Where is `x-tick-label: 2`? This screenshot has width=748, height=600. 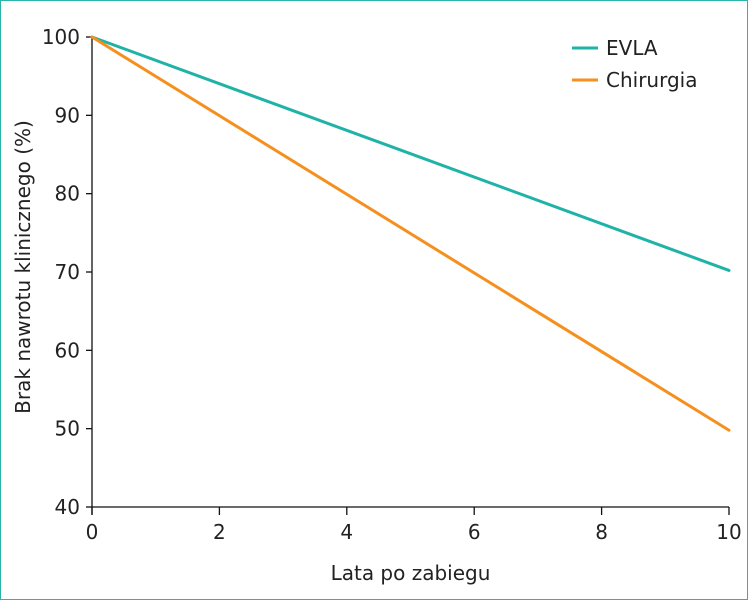 x-tick-label: 2 is located at coordinates (219, 532).